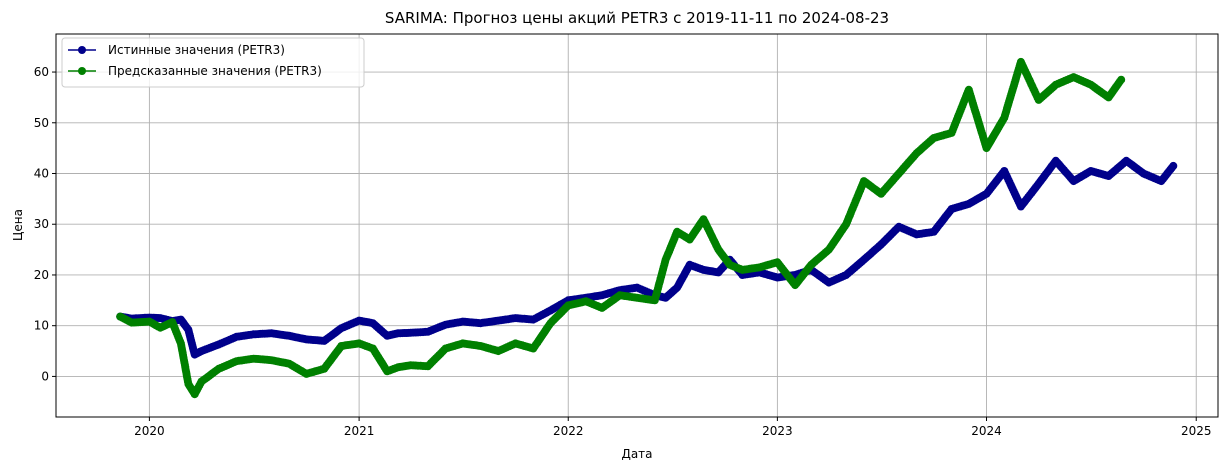 This screenshot has height=470, width=1229. I want to click on y-axis: 0 10 20 30 40 50 60, so click(45, 224).